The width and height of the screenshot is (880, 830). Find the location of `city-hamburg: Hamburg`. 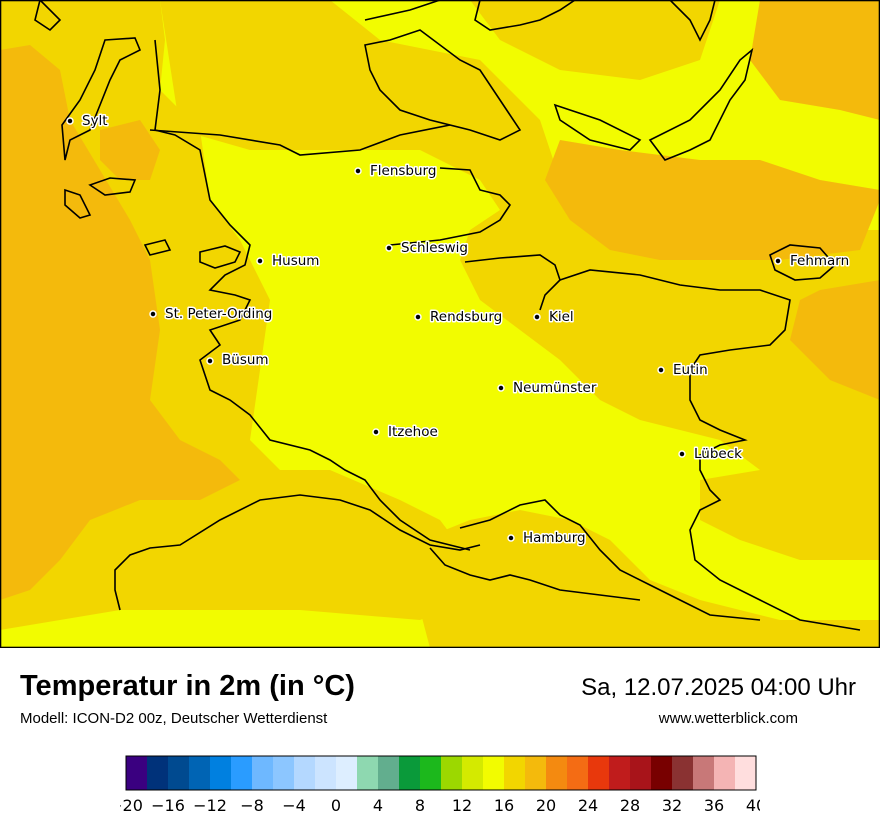

city-hamburg: Hamburg is located at coordinates (547, 538).